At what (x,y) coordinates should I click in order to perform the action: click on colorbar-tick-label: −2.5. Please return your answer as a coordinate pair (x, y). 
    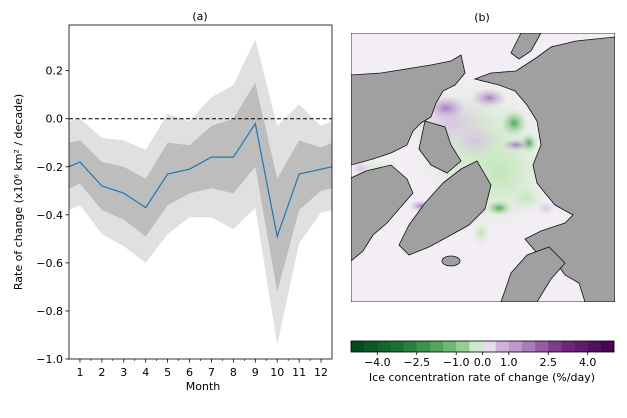
    Looking at the image, I should click on (416, 362).